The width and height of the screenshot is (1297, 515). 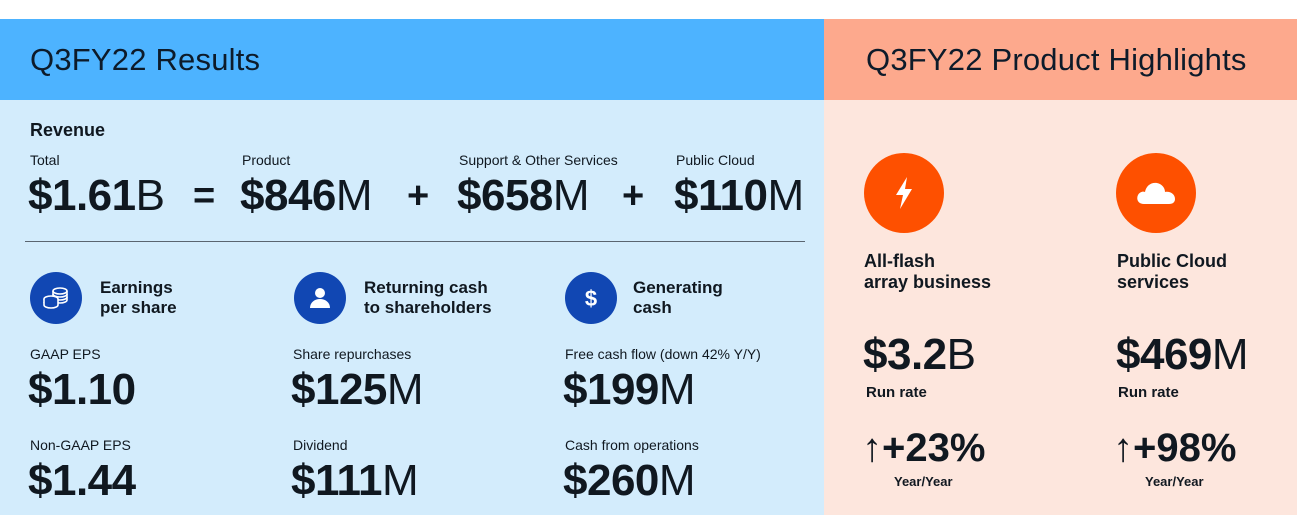 I want to click on revenue-heading: Revenue, so click(x=68, y=130).